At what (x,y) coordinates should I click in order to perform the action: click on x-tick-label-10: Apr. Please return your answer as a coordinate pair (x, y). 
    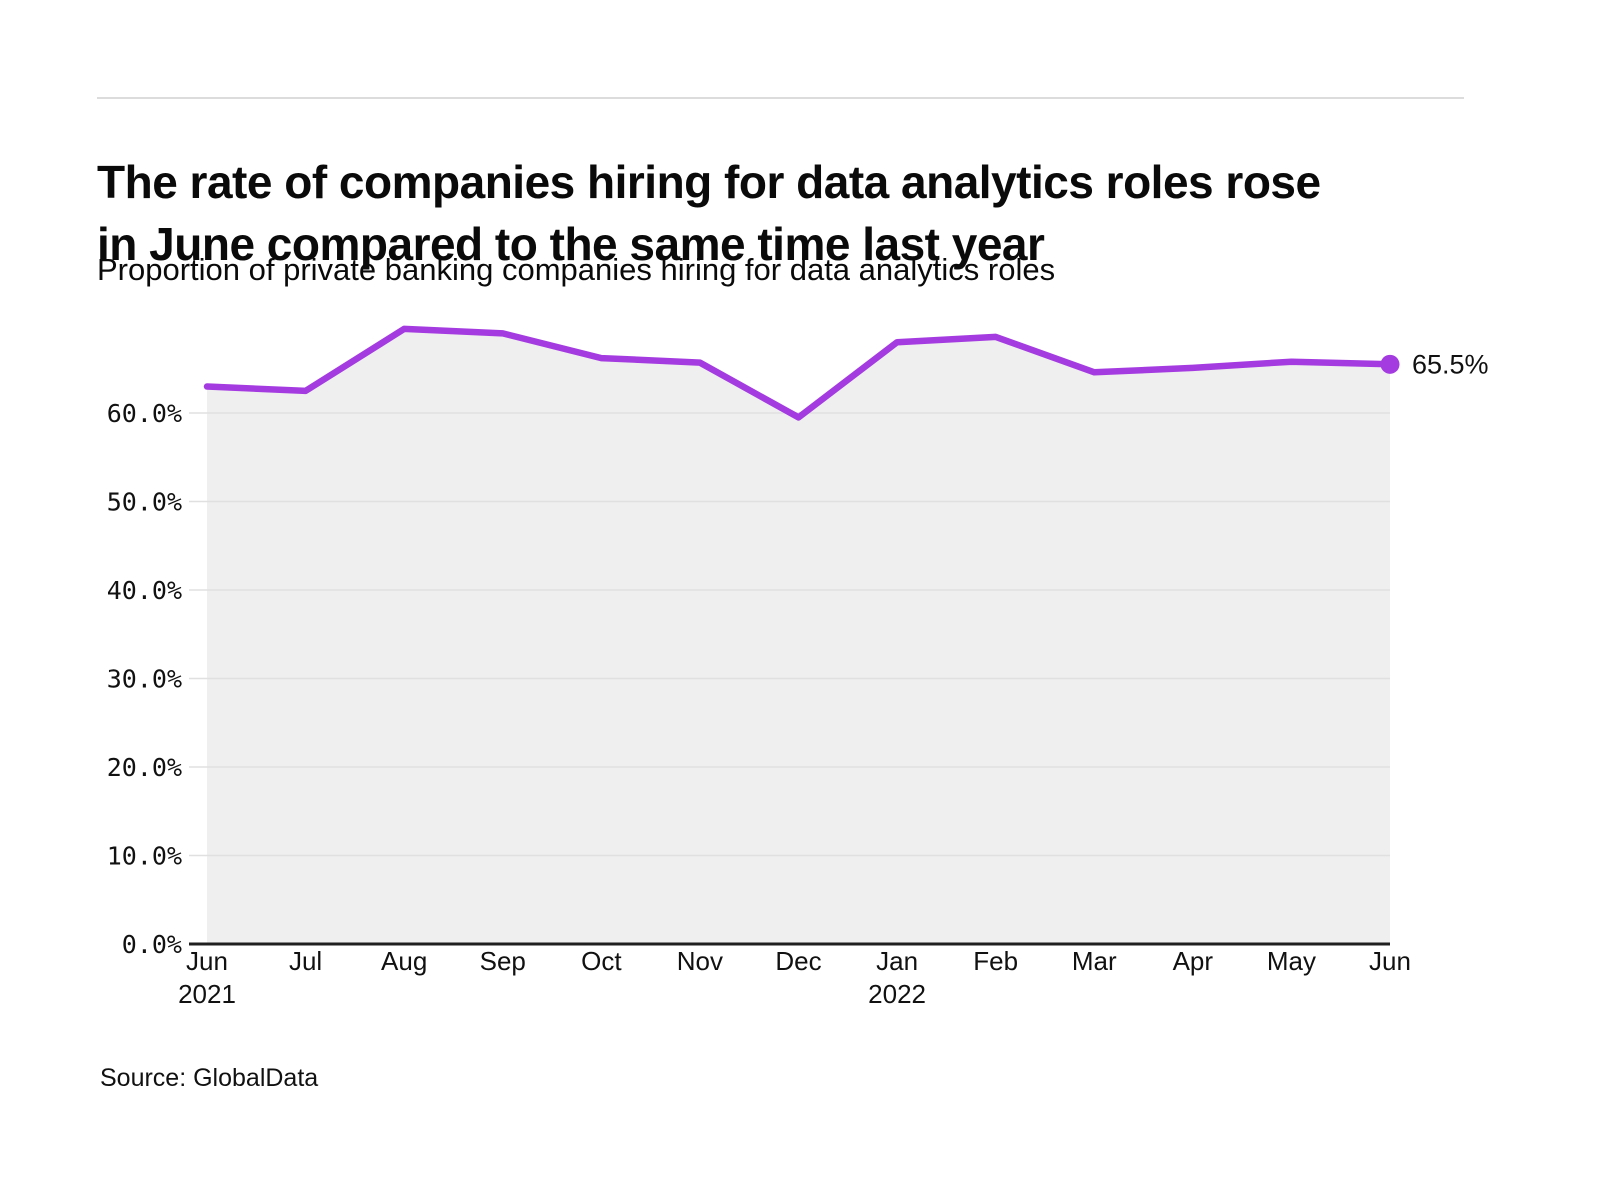
    Looking at the image, I should click on (1193, 961).